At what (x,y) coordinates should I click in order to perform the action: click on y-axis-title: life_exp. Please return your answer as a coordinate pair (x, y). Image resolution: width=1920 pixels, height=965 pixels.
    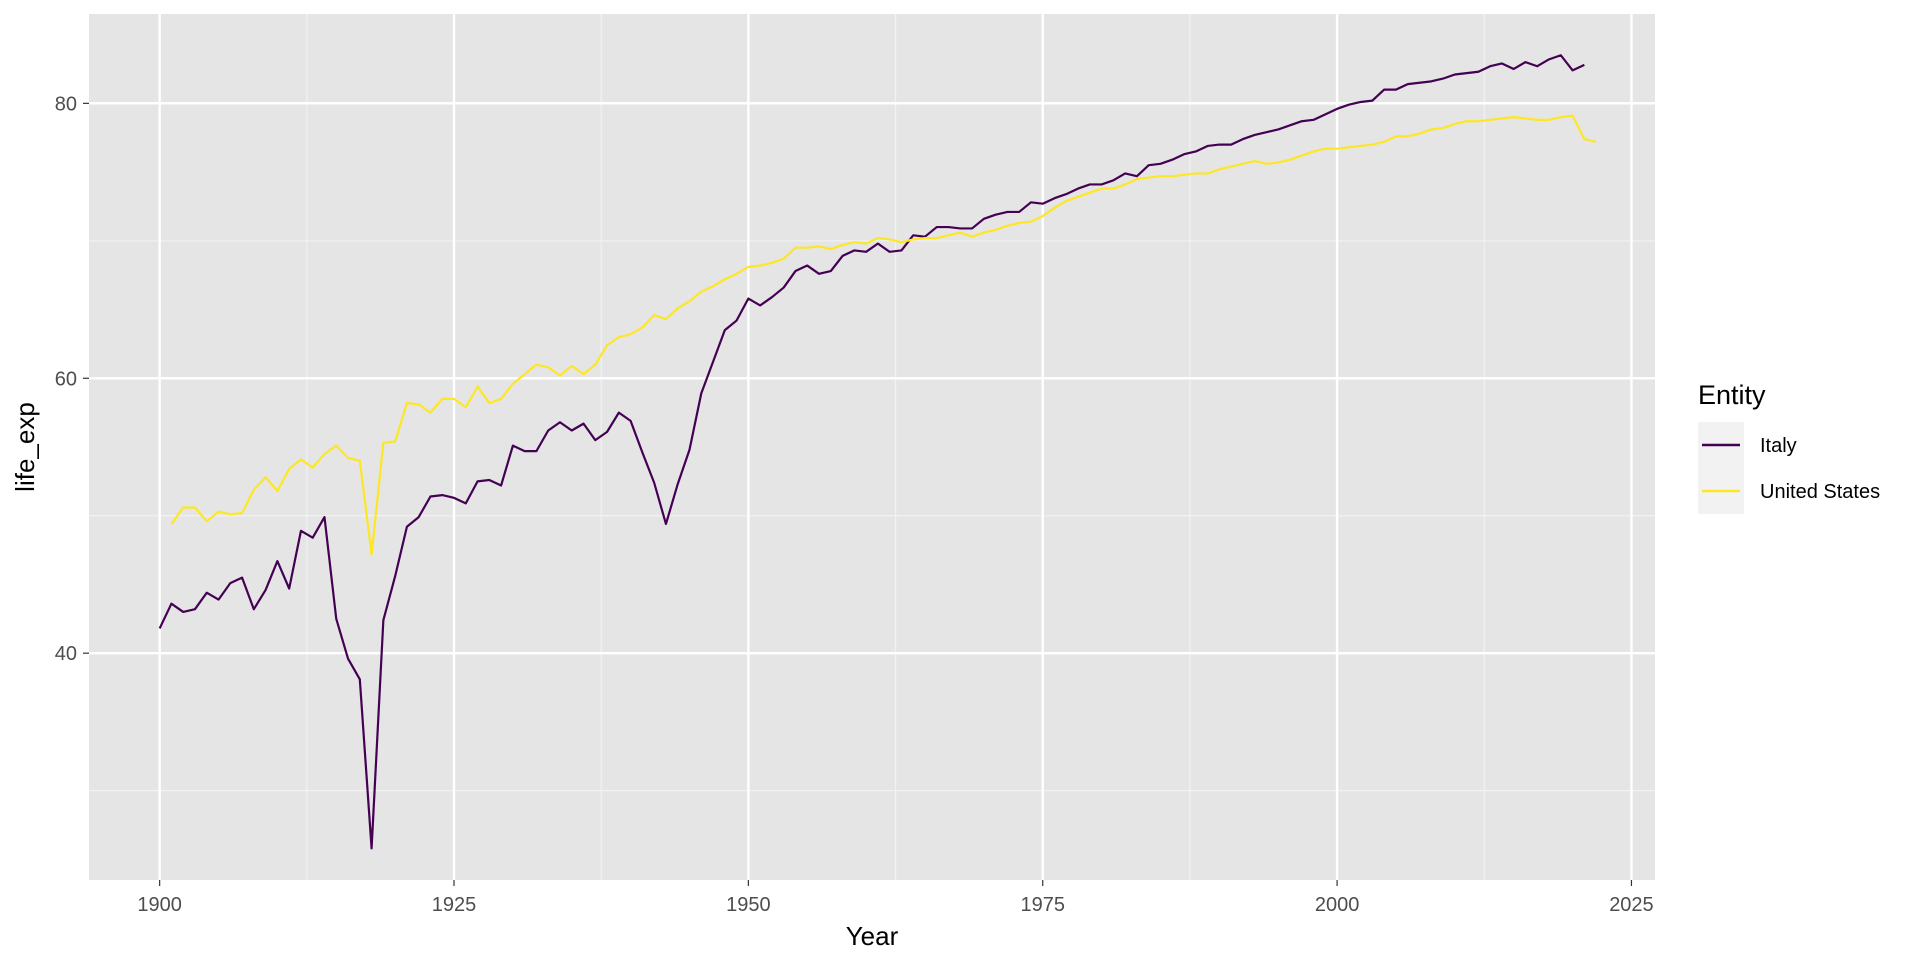
    Looking at the image, I should click on (25, 447).